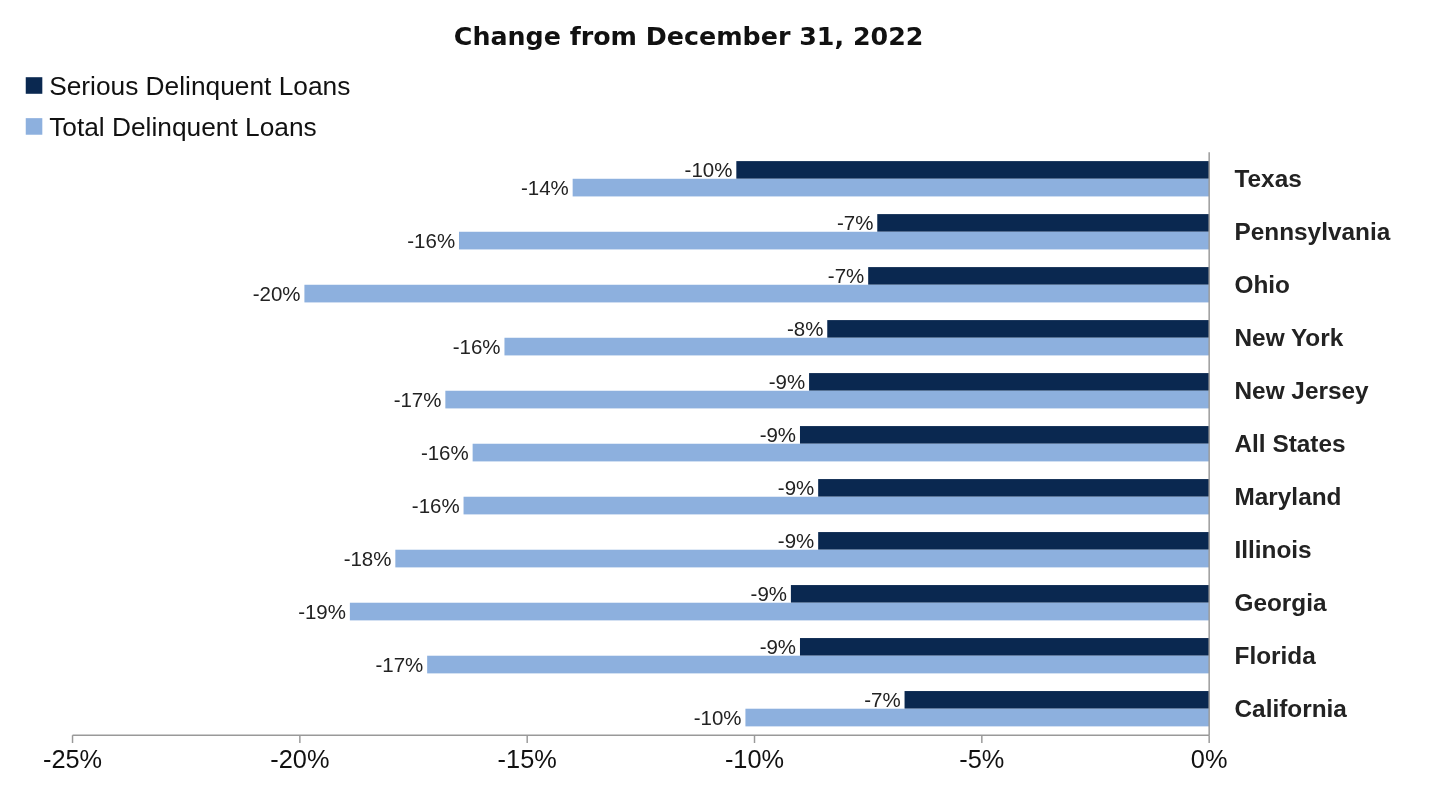  I want to click on x-tick-label: -5%, so click(982, 759).